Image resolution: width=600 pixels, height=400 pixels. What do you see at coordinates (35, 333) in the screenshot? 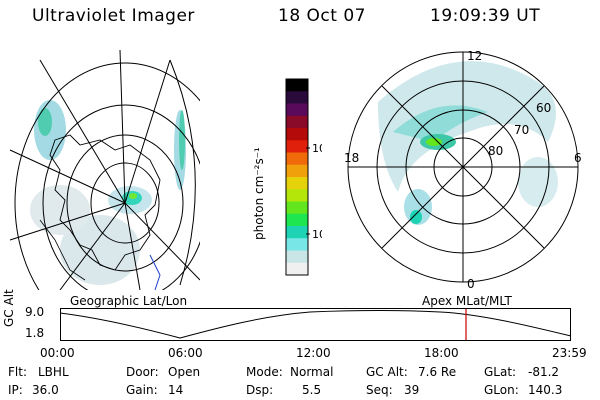
I see `timeline-ytick-low: 1.8` at bounding box center [35, 333].